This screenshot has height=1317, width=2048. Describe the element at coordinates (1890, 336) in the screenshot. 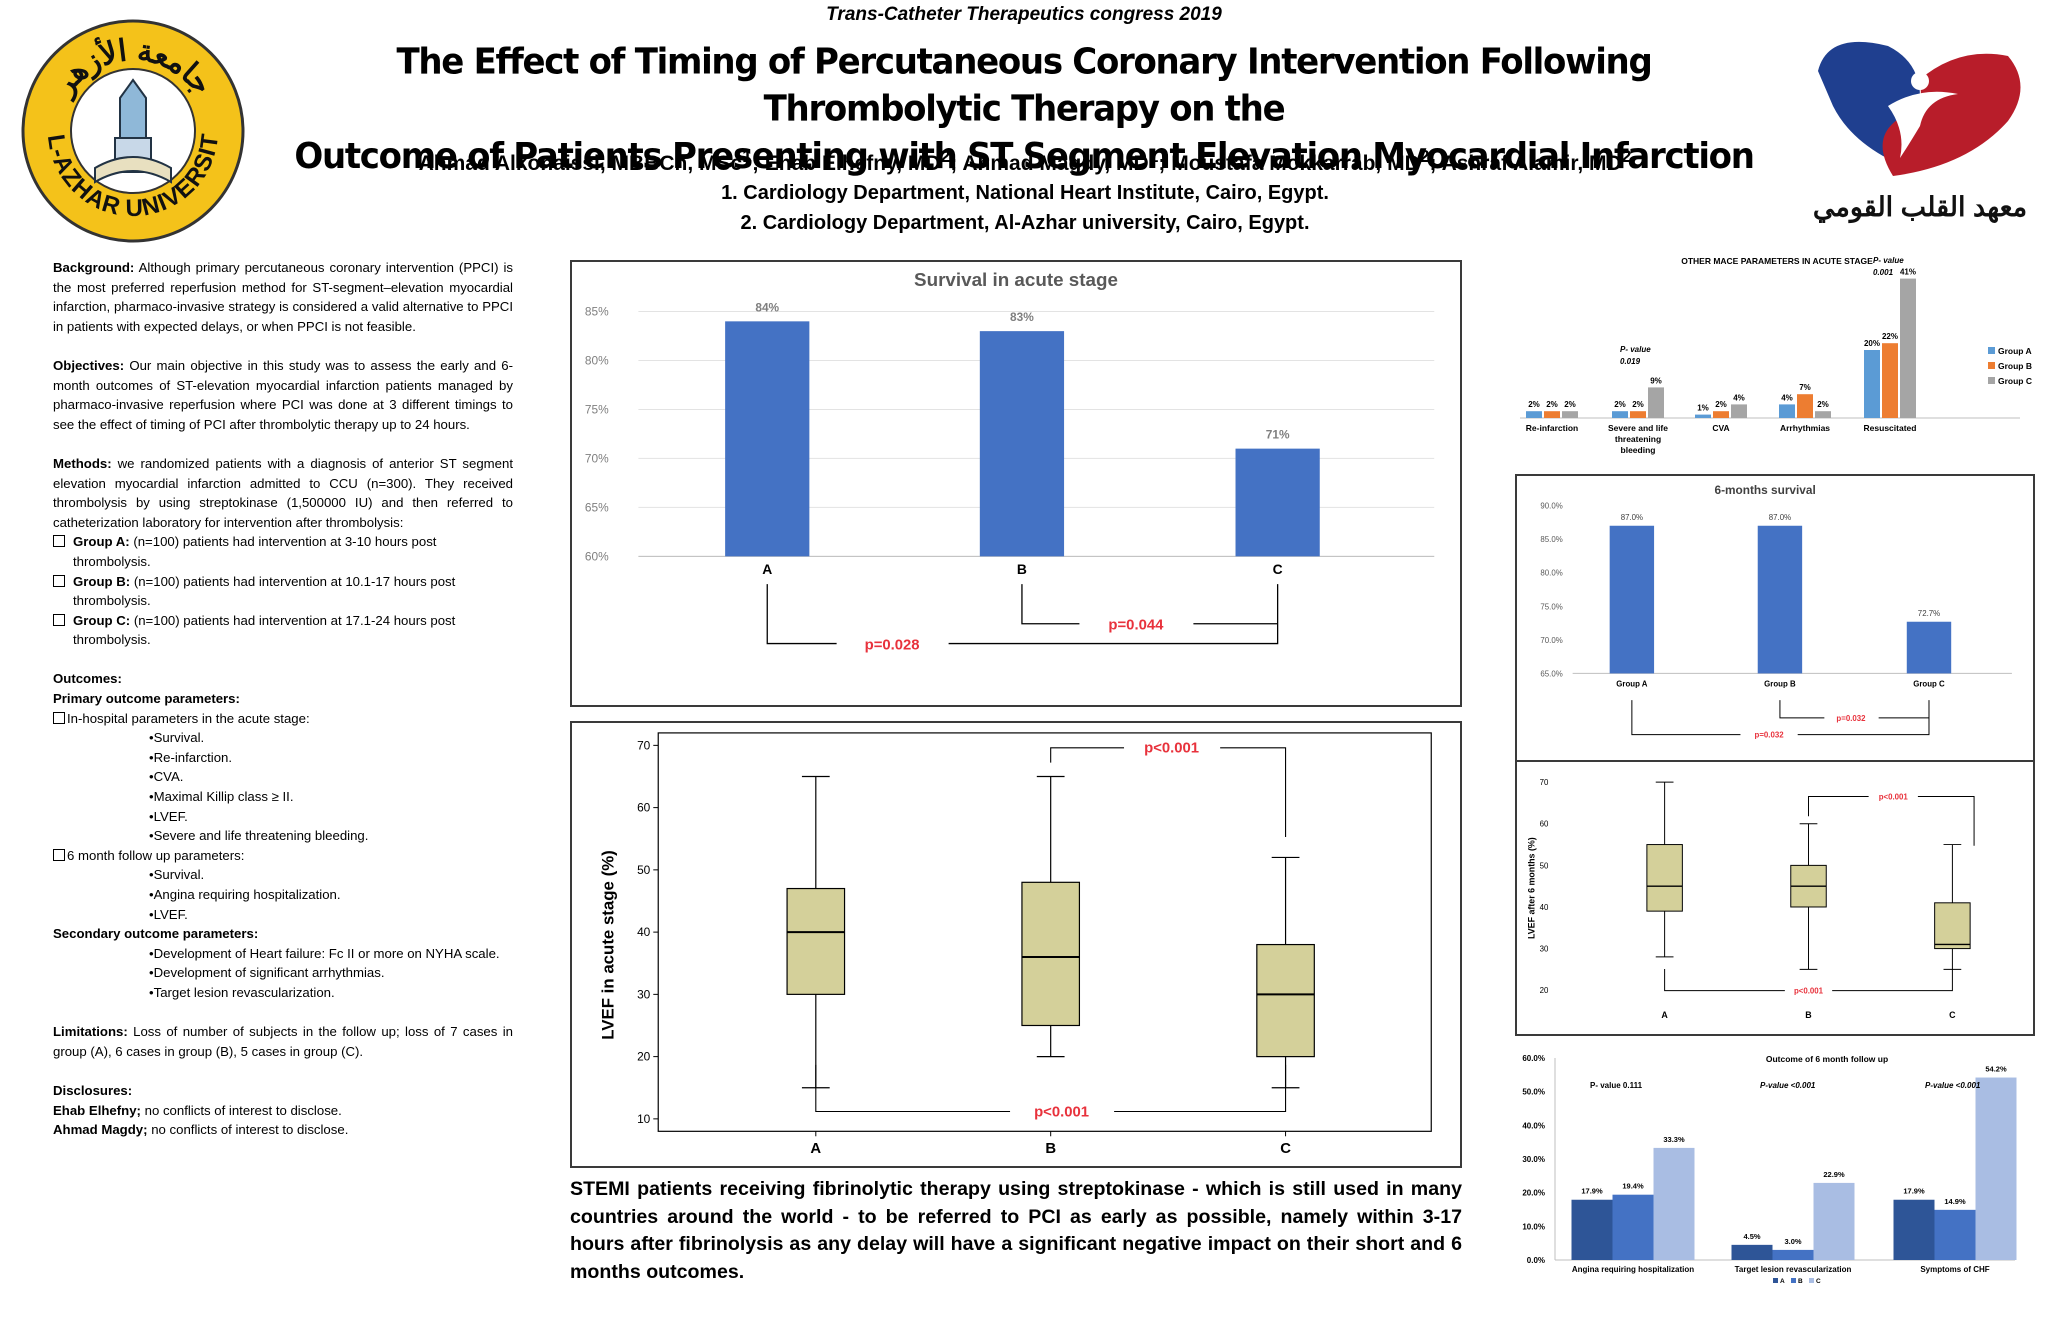

I see `data-label: 22%` at that location.